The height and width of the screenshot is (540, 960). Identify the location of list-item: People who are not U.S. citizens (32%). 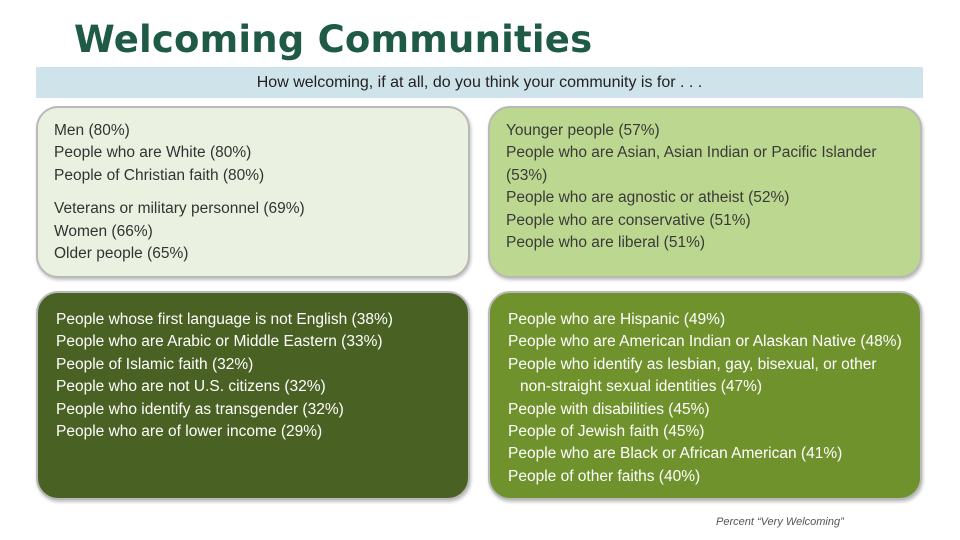
(191, 387).